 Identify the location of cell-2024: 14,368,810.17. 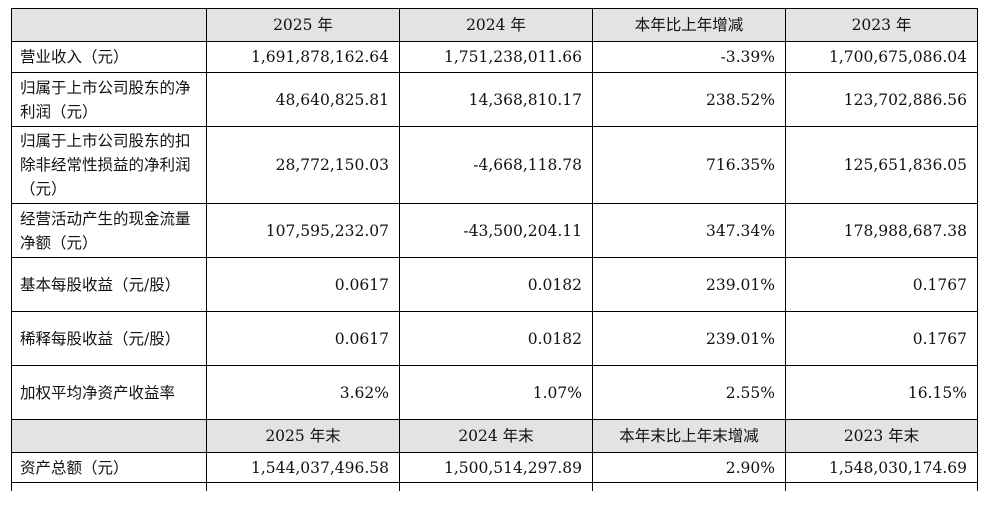
(496, 99).